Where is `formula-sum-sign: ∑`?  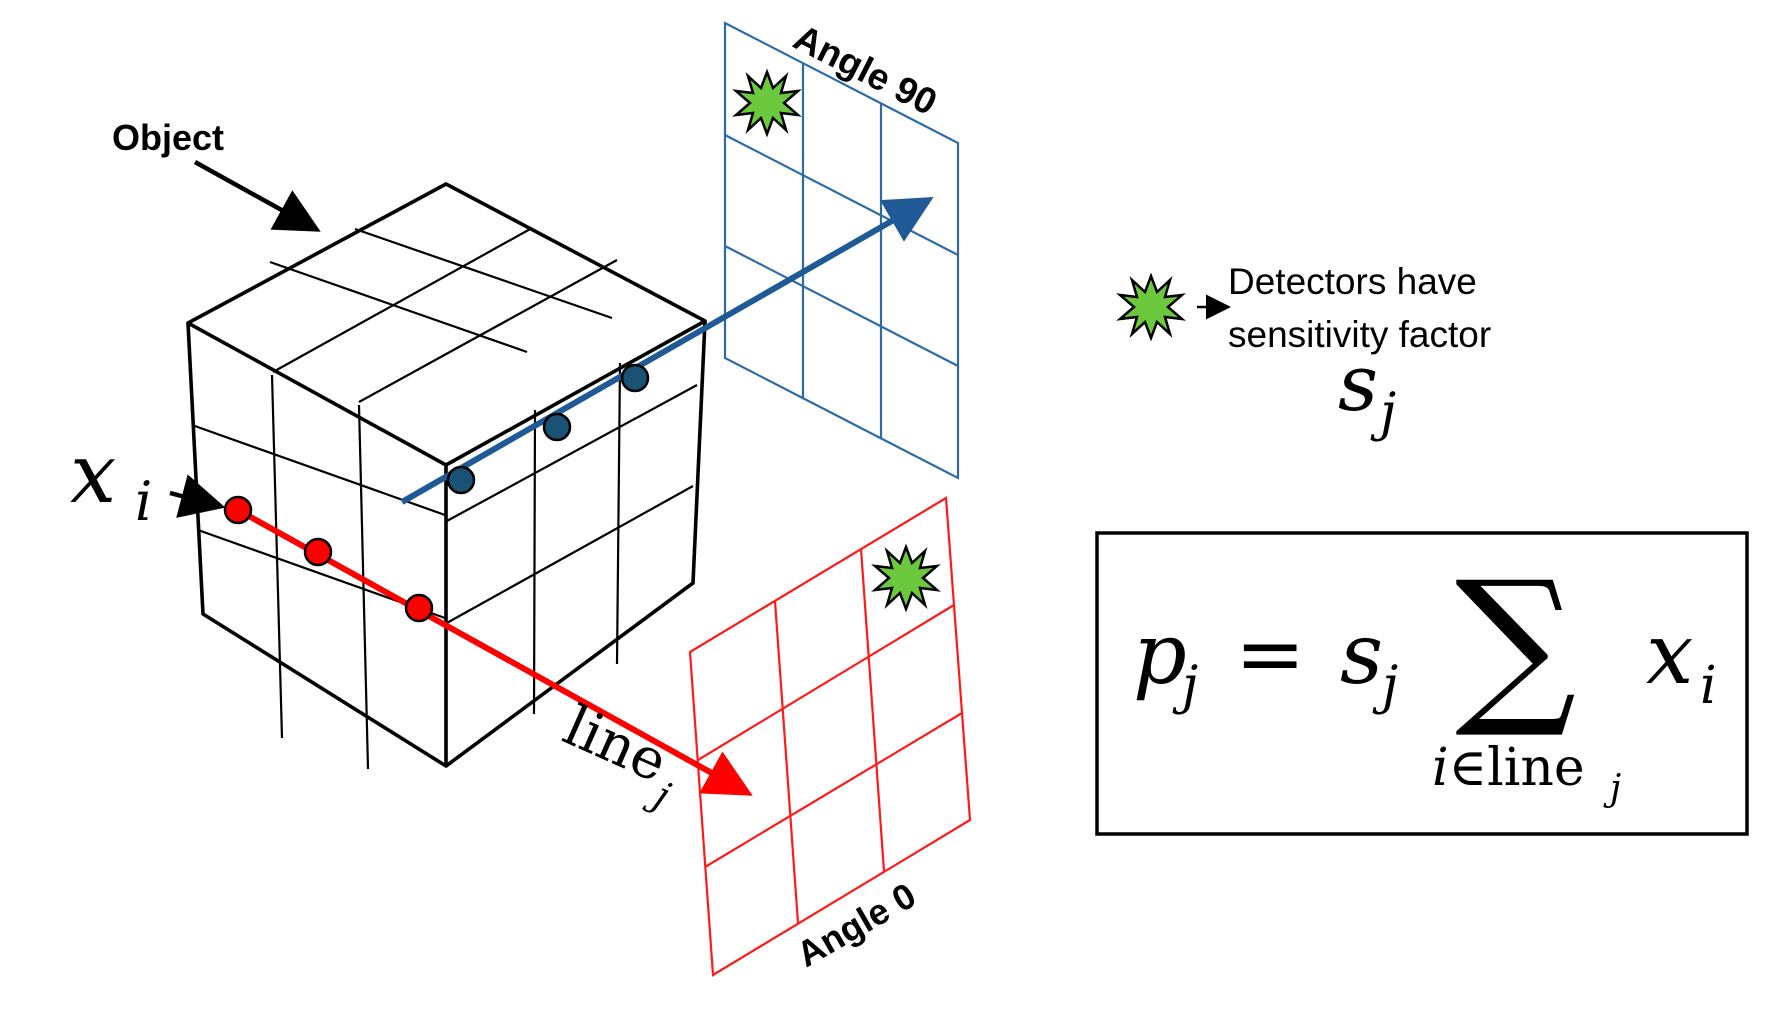 formula-sum-sign: ∑ is located at coordinates (1515, 644).